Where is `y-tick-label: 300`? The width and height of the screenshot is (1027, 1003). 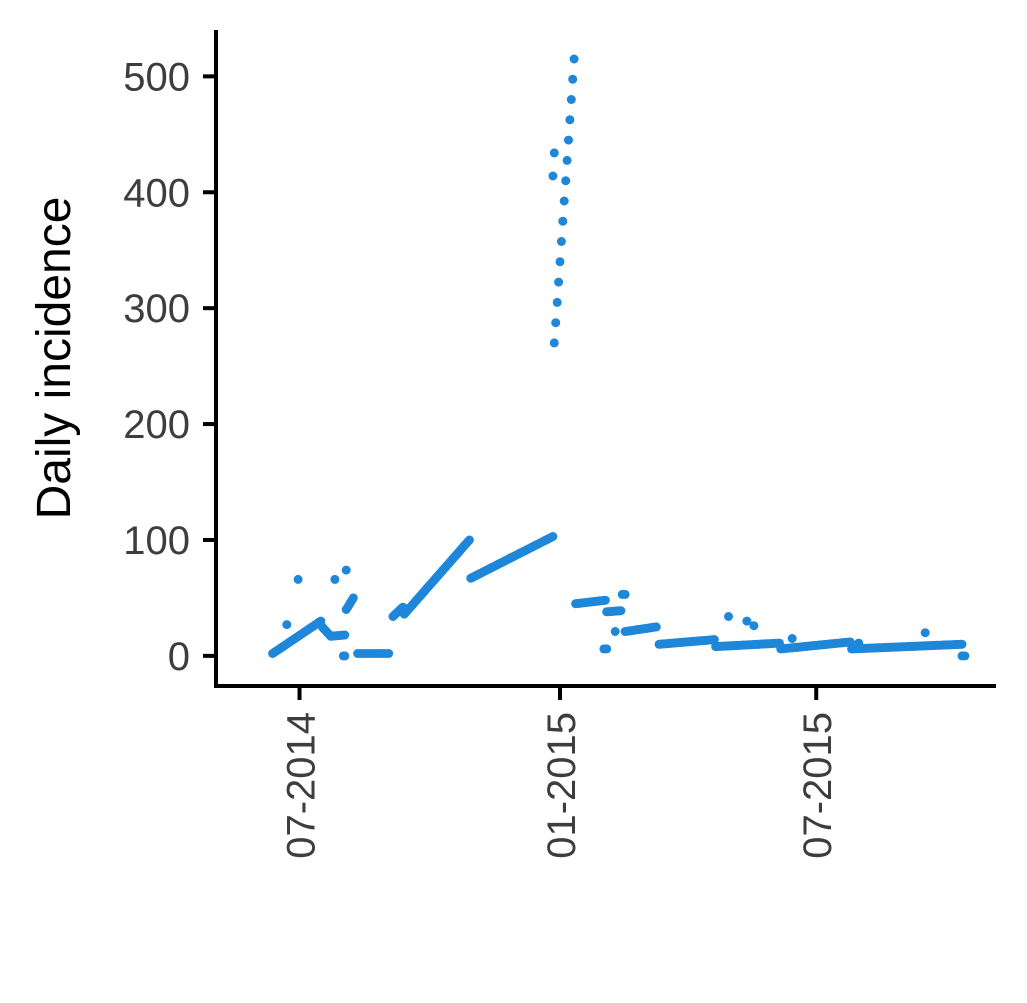 y-tick-label: 300 is located at coordinates (156, 309).